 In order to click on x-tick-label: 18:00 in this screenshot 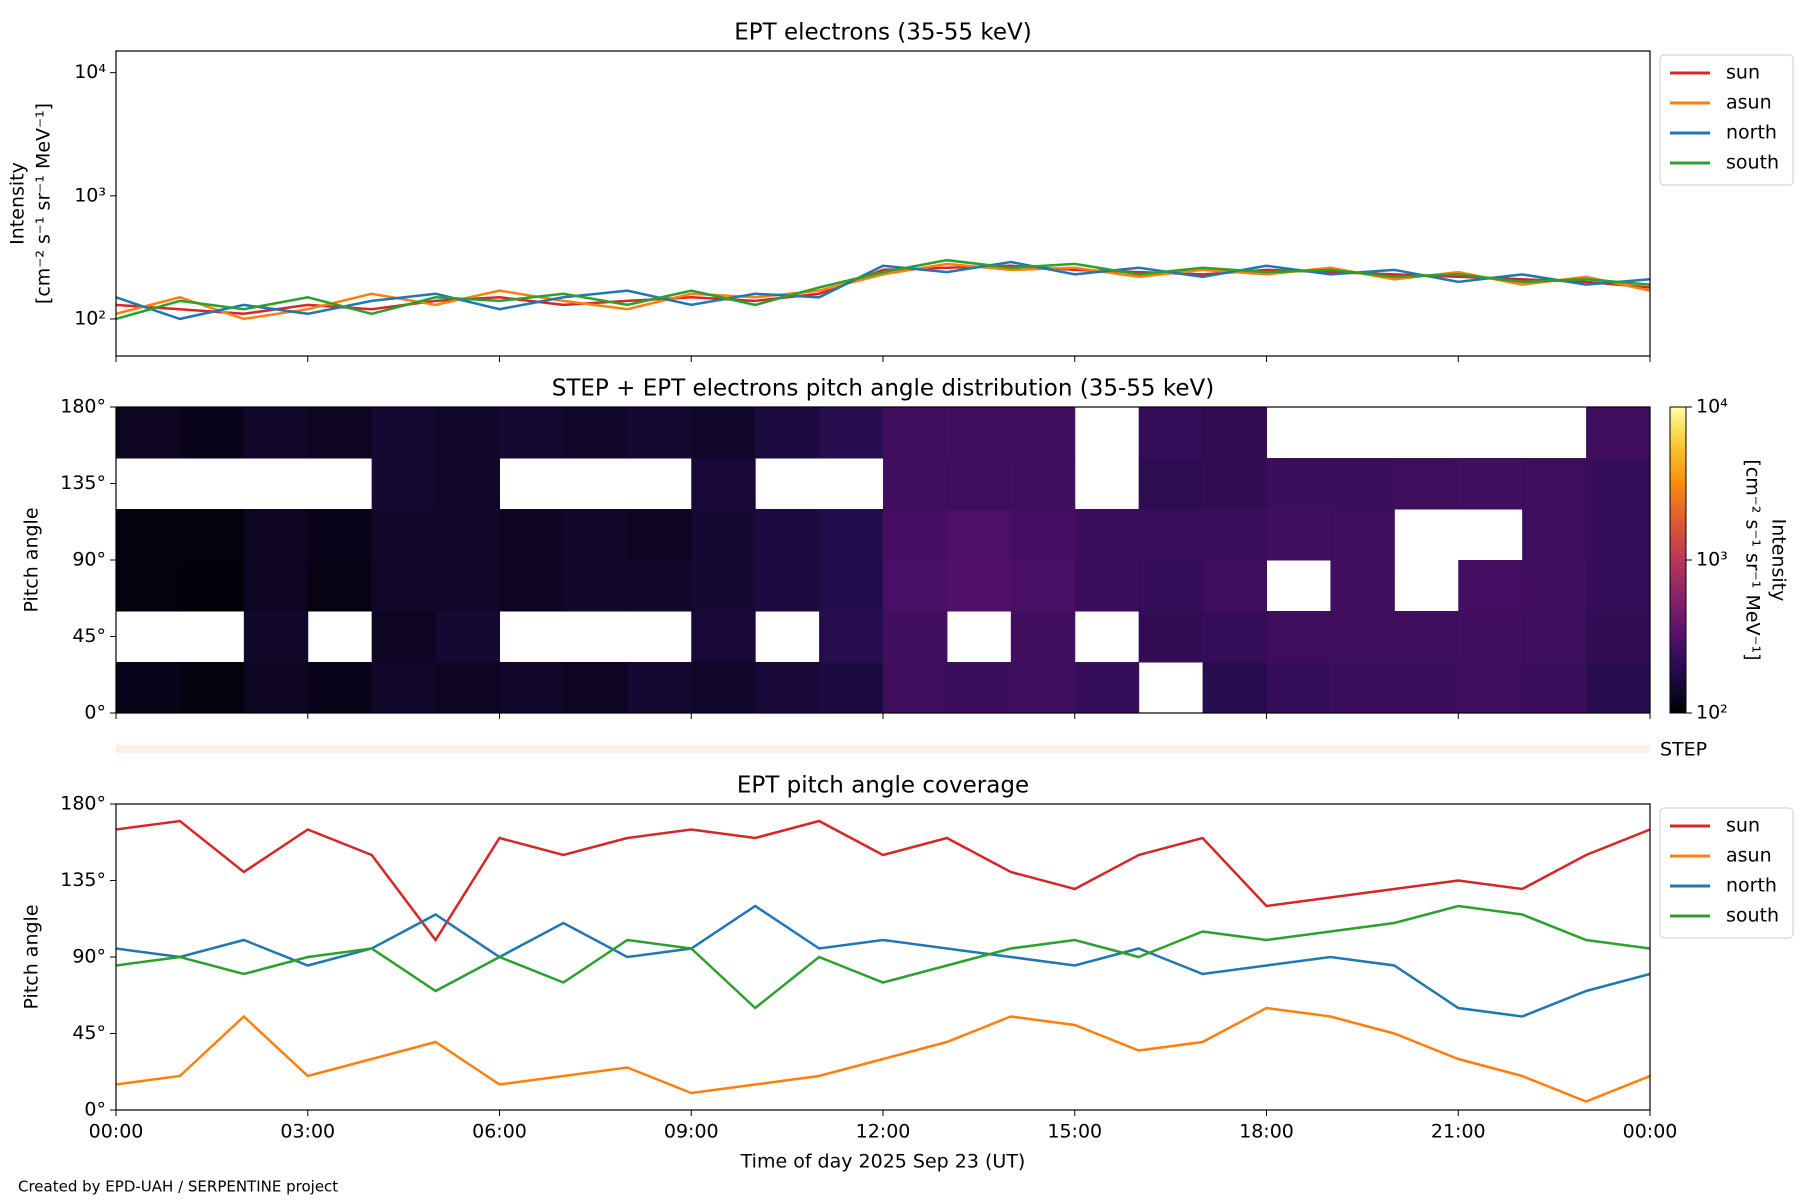, I will do `click(1266, 1132)`.